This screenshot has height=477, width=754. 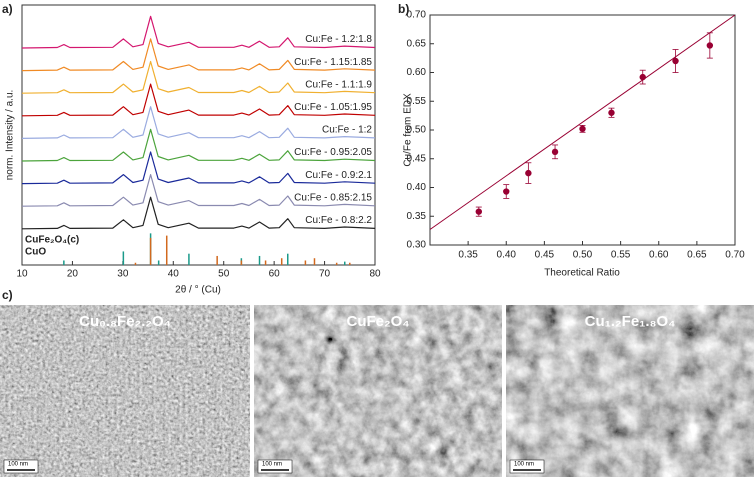 I want to click on x-tick-label: 40, so click(x=174, y=274).